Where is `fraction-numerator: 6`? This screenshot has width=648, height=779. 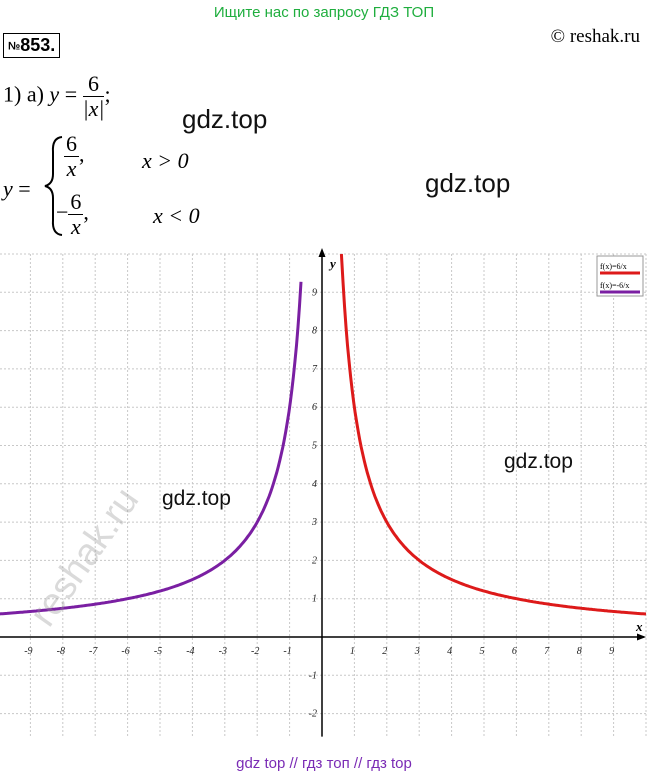 fraction-numerator: 6 is located at coordinates (93, 84).